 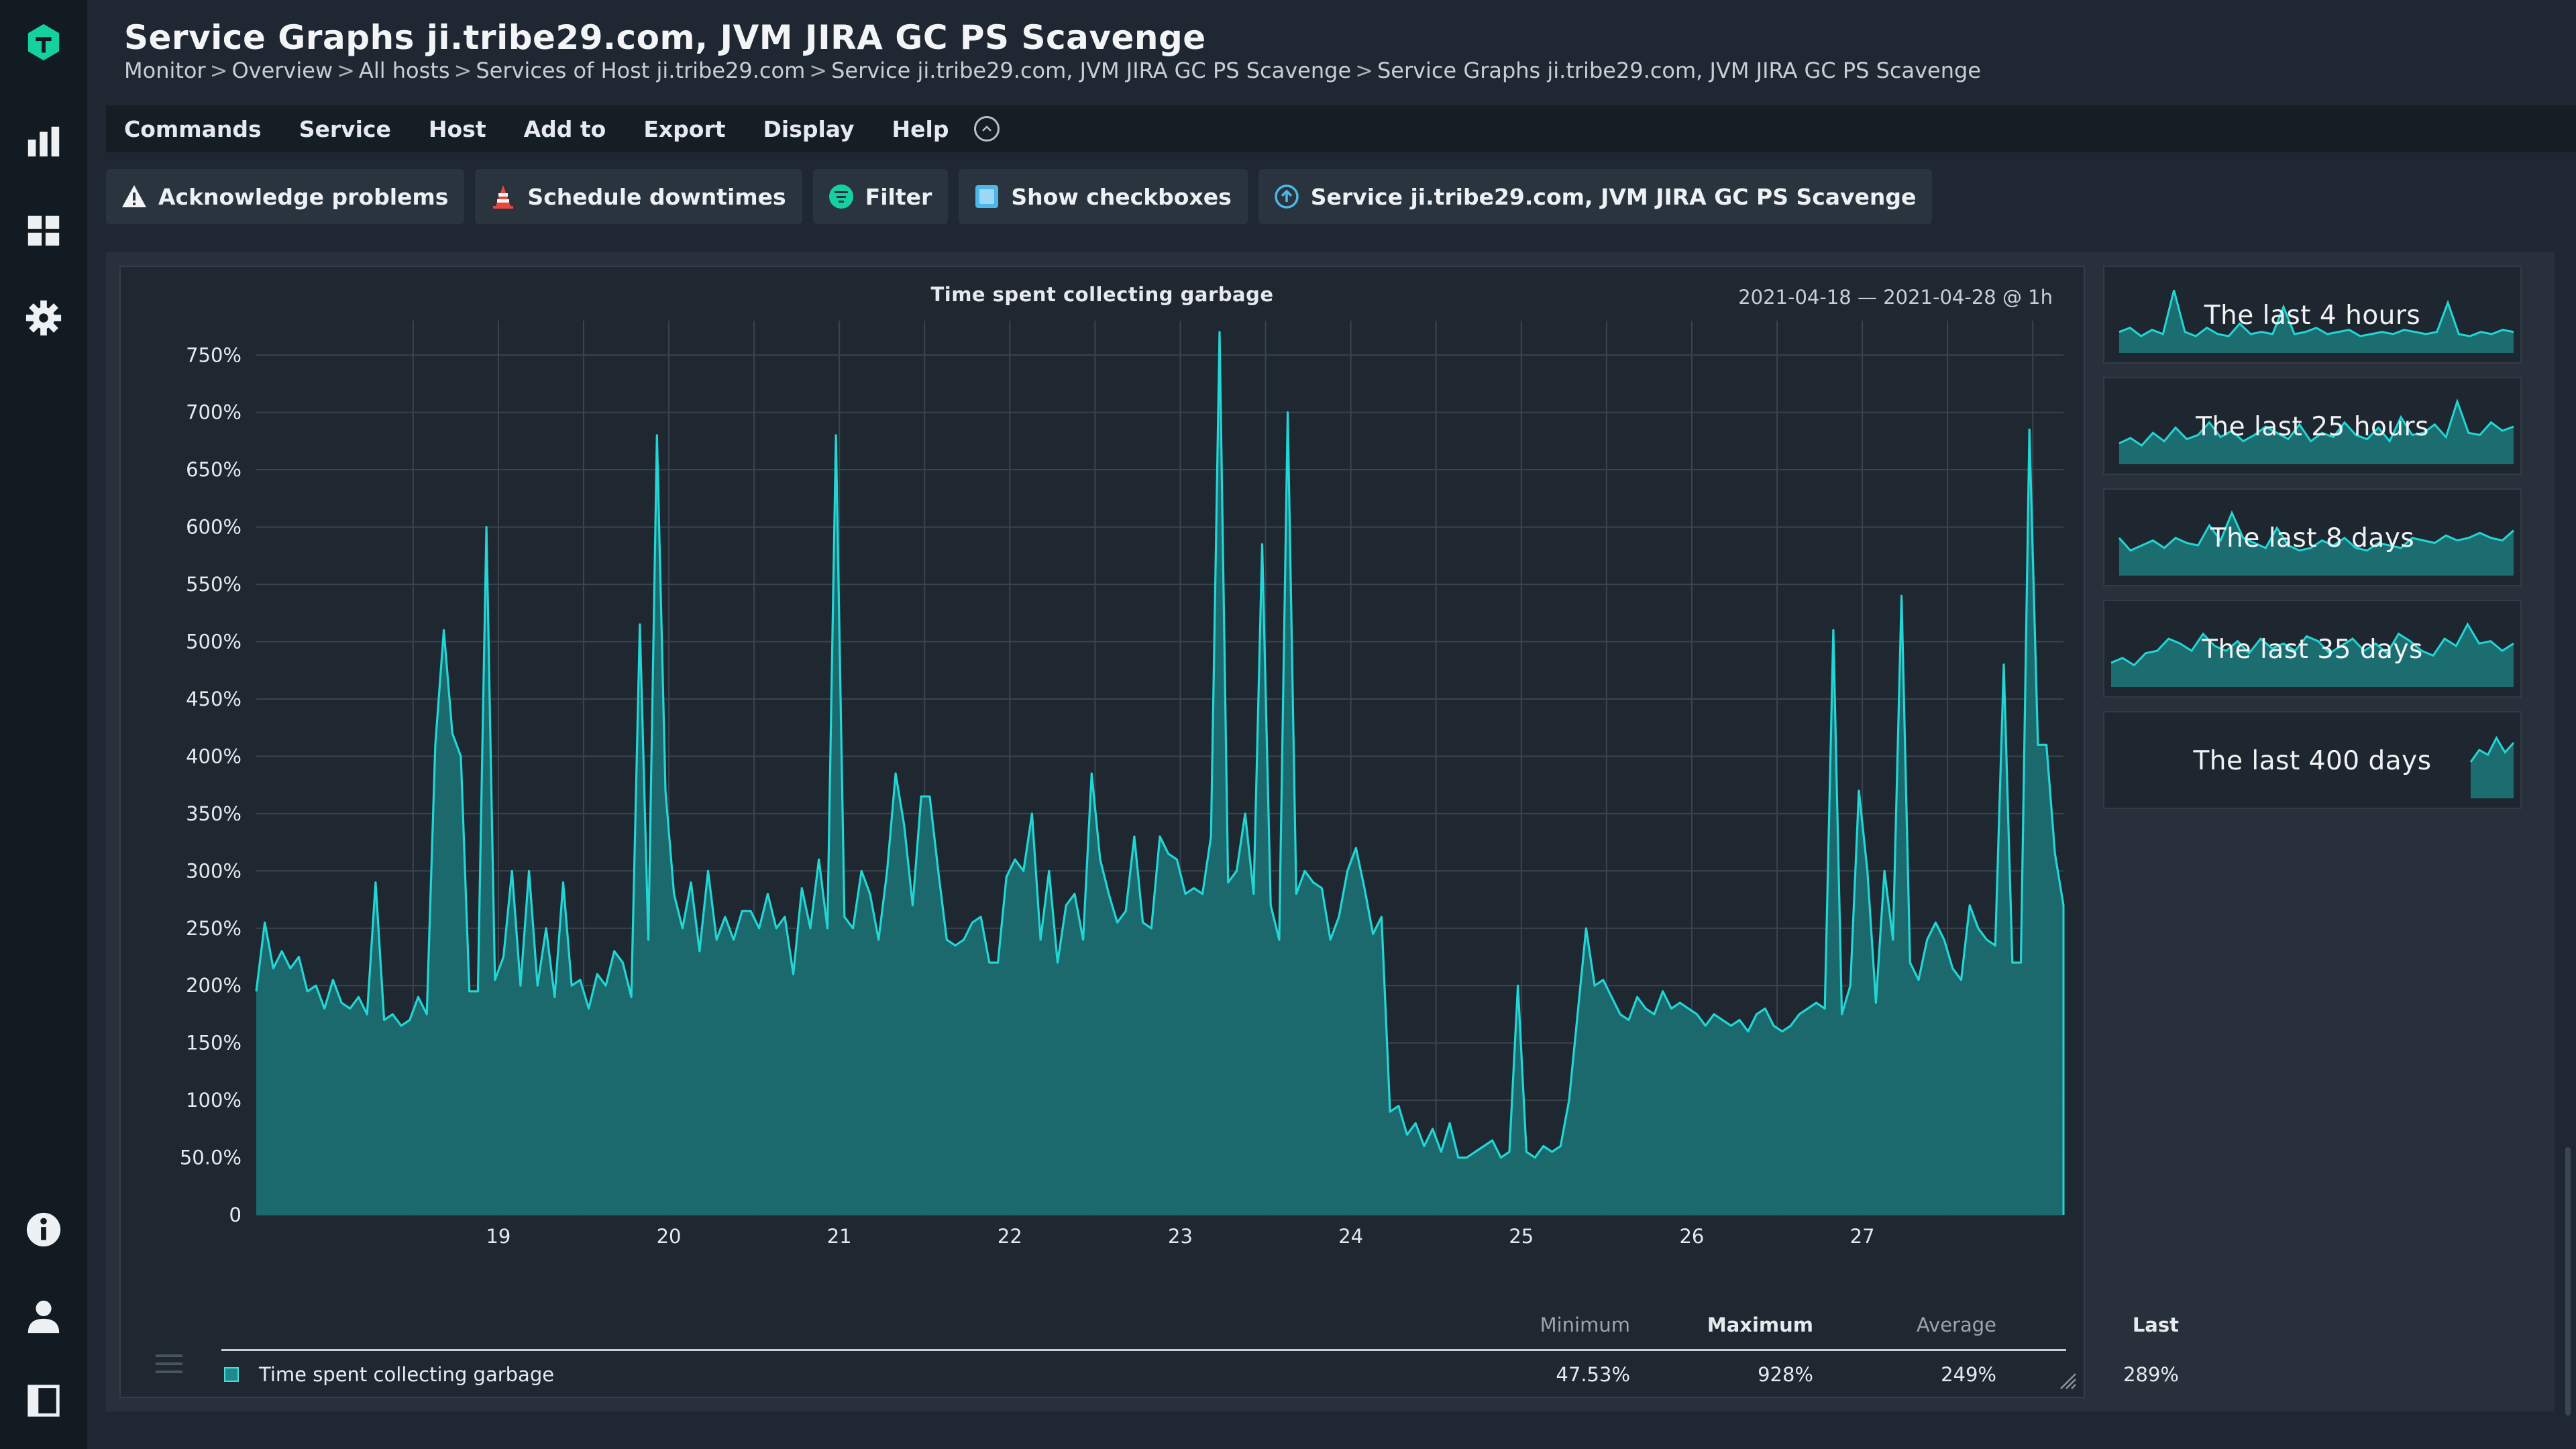 I want to click on x-tick-label: 21, so click(x=839, y=1236).